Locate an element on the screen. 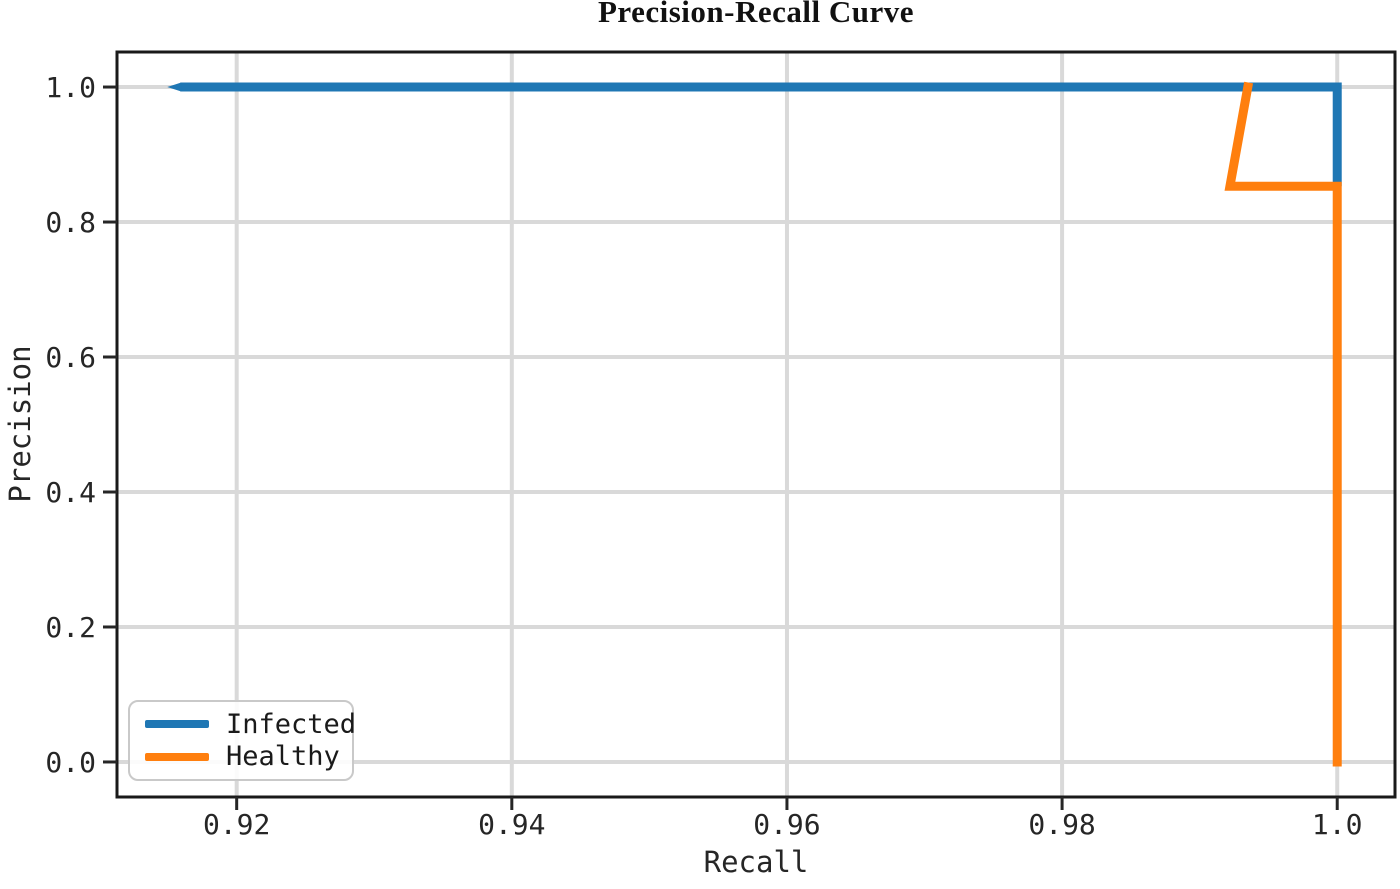  series-start-tip is located at coordinates (174, 87).